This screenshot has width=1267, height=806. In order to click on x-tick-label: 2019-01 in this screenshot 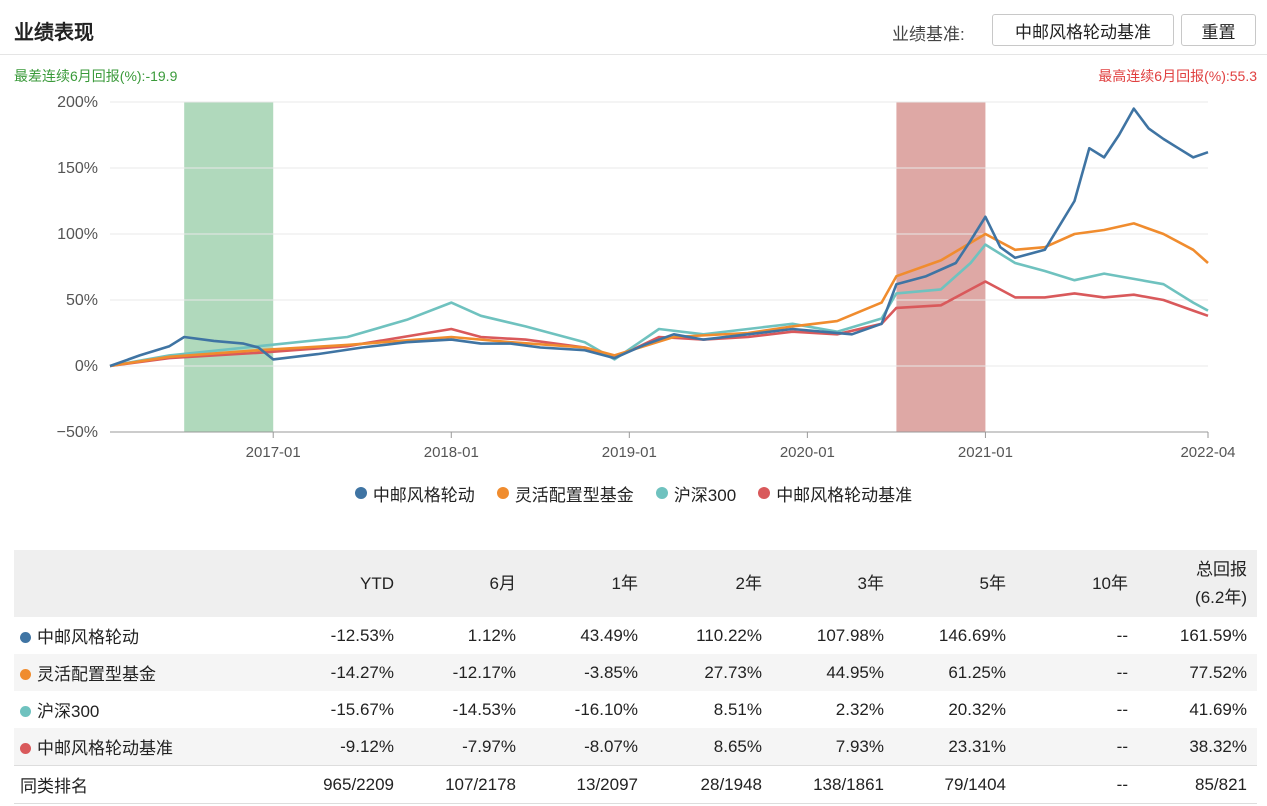, I will do `click(629, 452)`.